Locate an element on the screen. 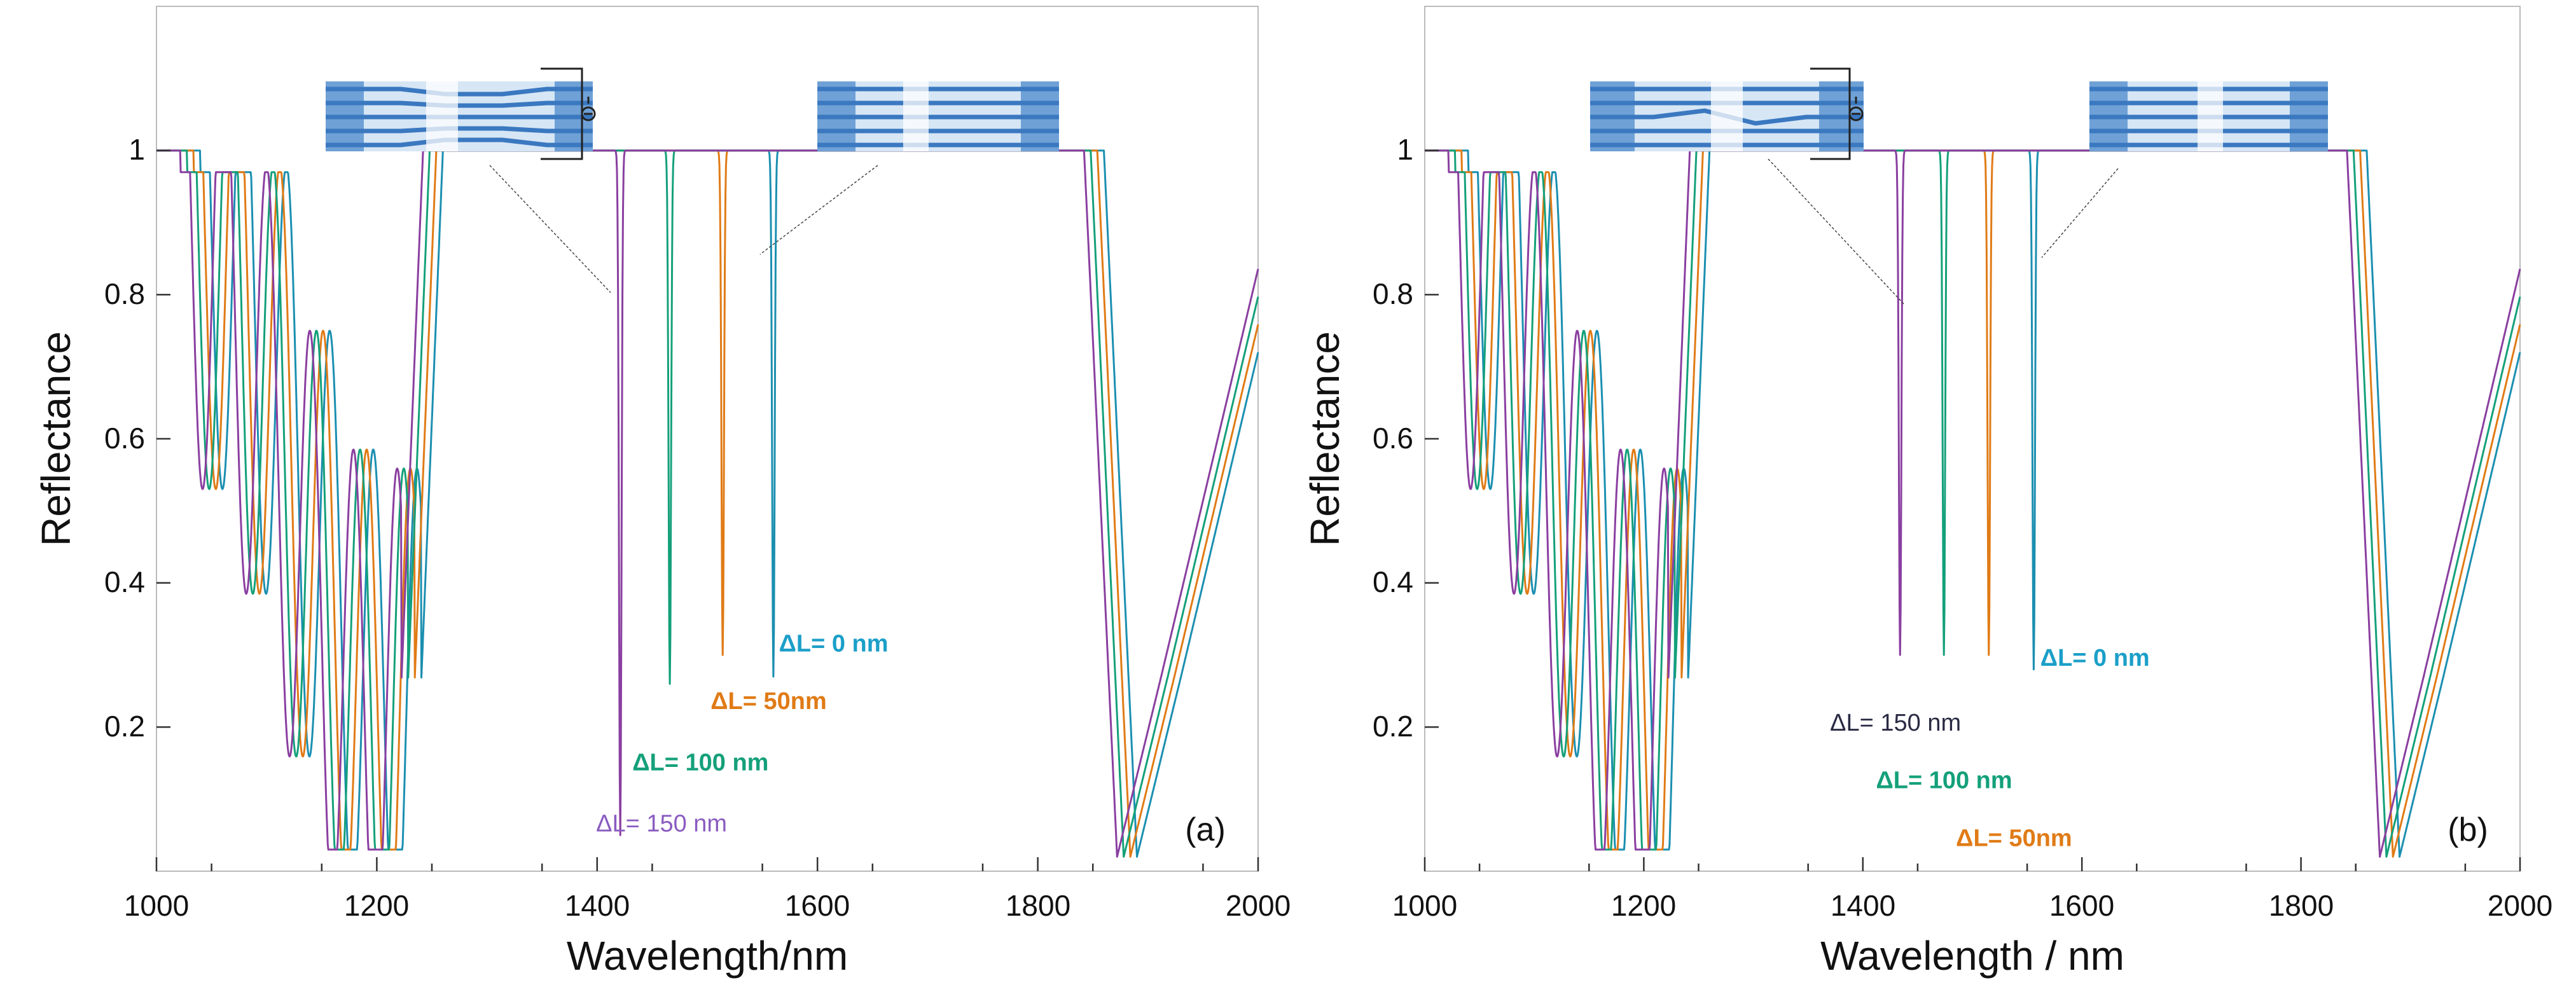 This screenshot has width=2576, height=1006. leader-line-a-right is located at coordinates (818, 210).